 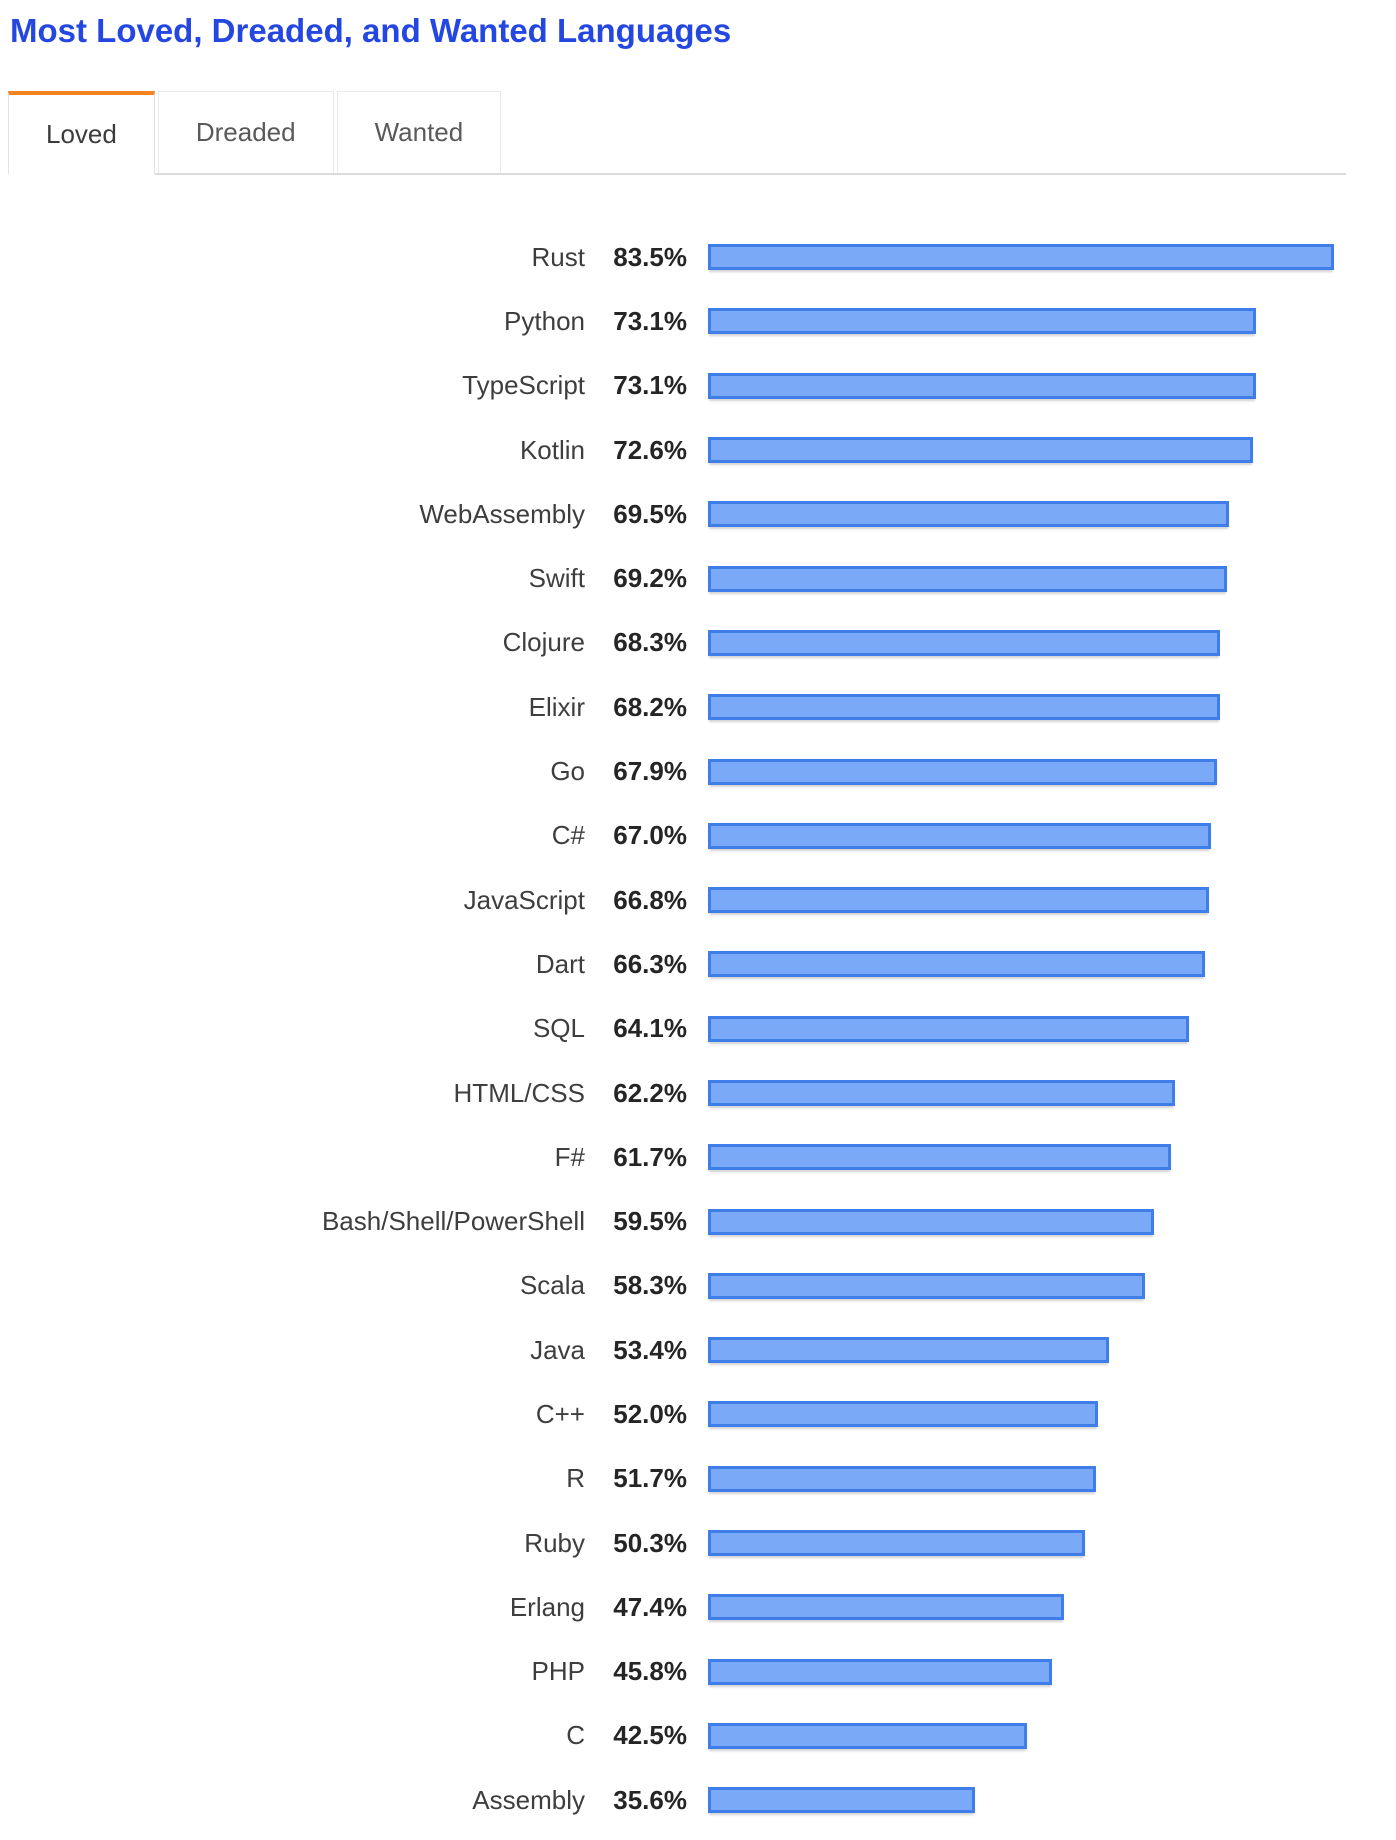 I want to click on language-label: C++, so click(x=560, y=1413).